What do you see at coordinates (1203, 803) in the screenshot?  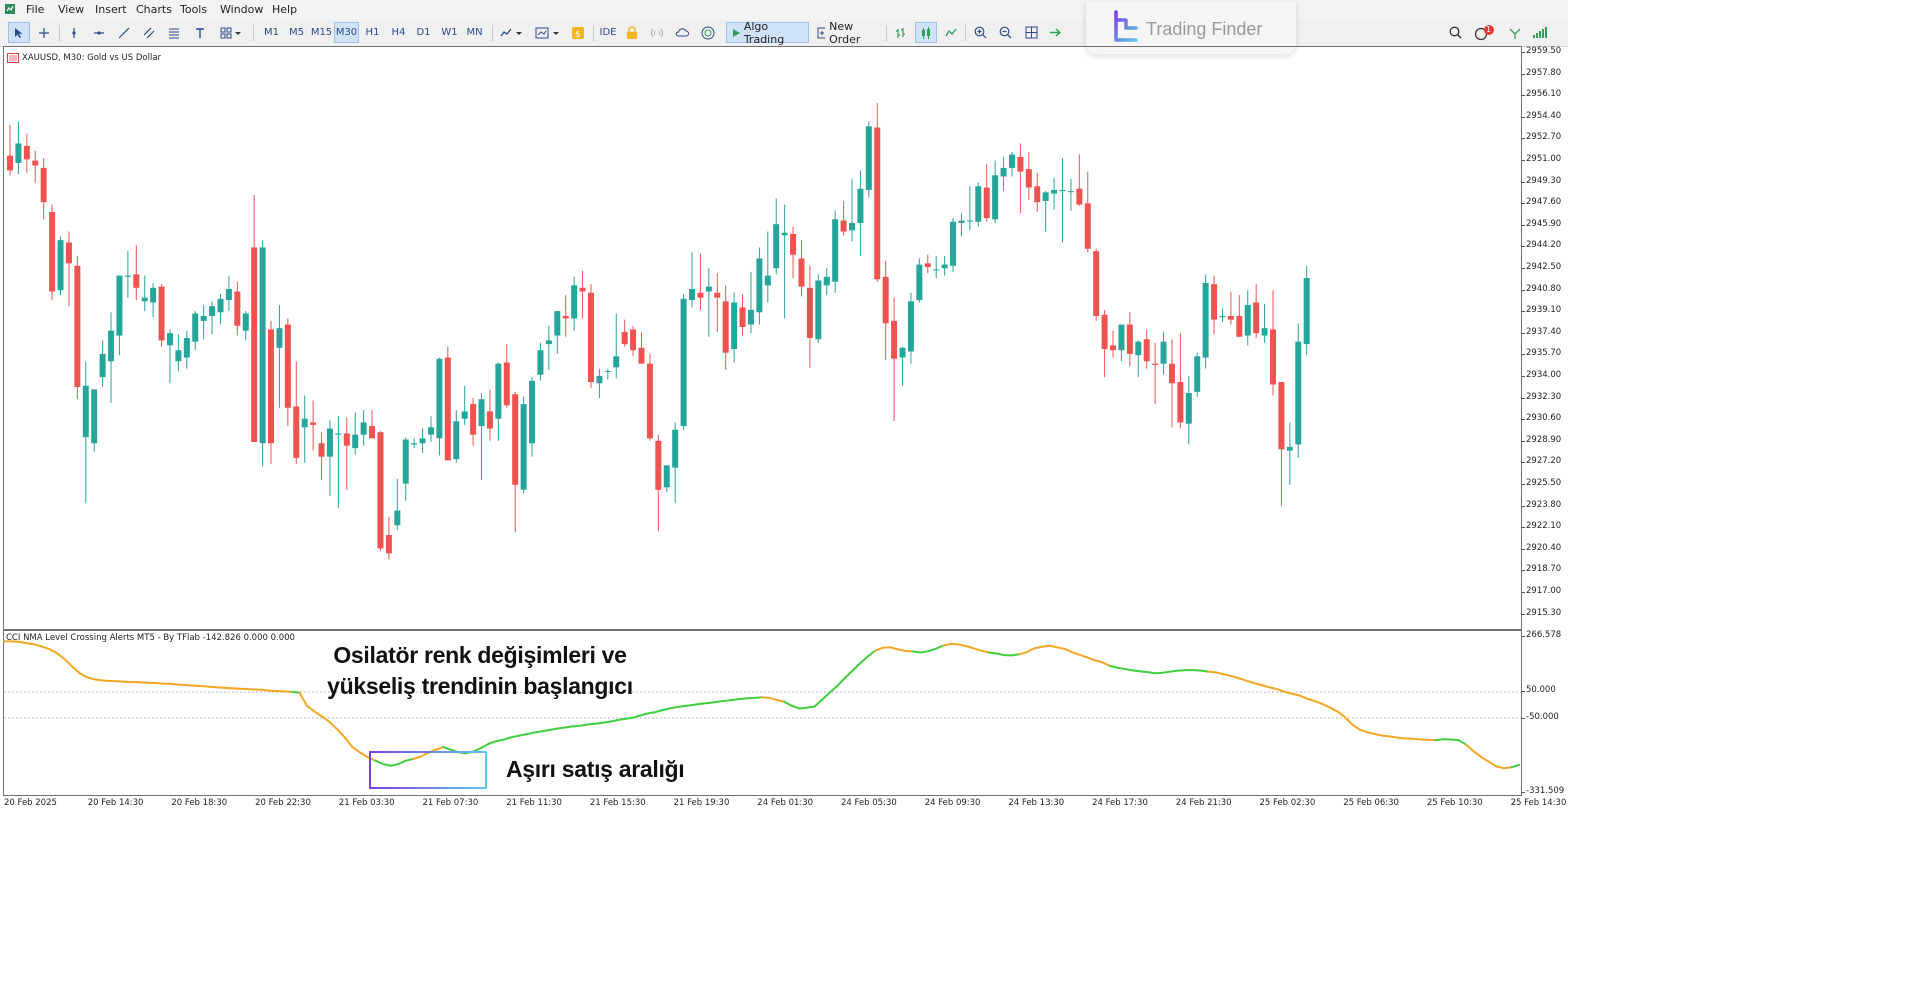 I see `time-tick-label: 24 Feb 21:30` at bounding box center [1203, 803].